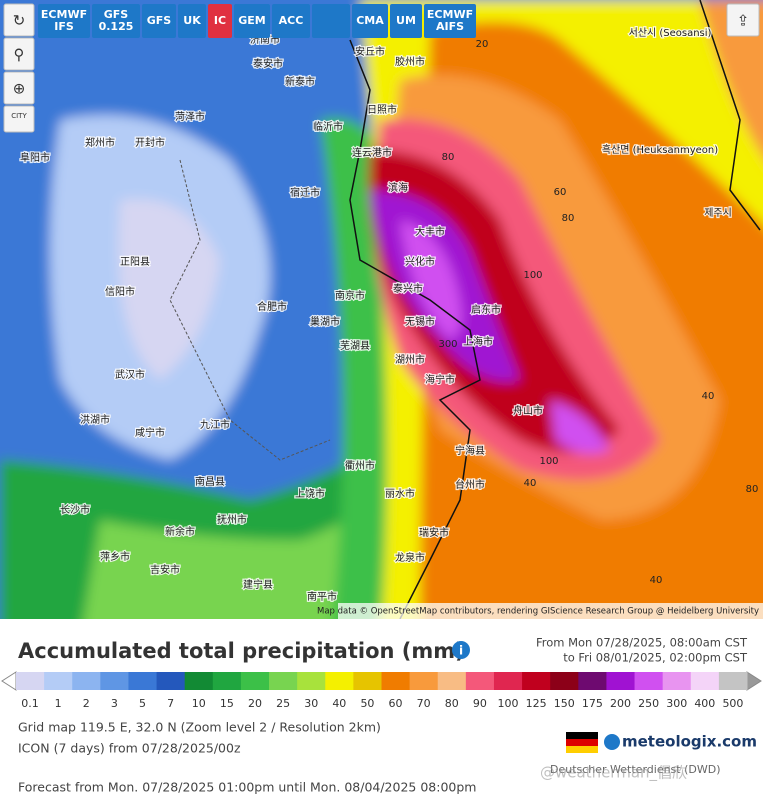  Describe the element at coordinates (478, 341) in the screenshot. I see `place-label: 上海市` at that location.